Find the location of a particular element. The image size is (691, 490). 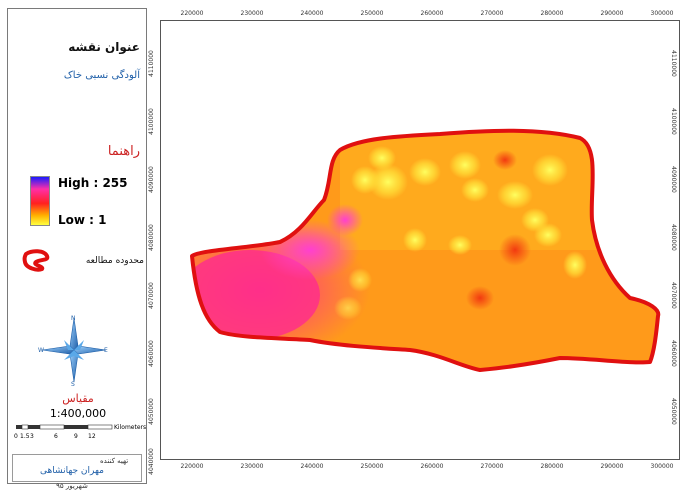

map-title: عنوان نقشه is located at coordinates (104, 47).